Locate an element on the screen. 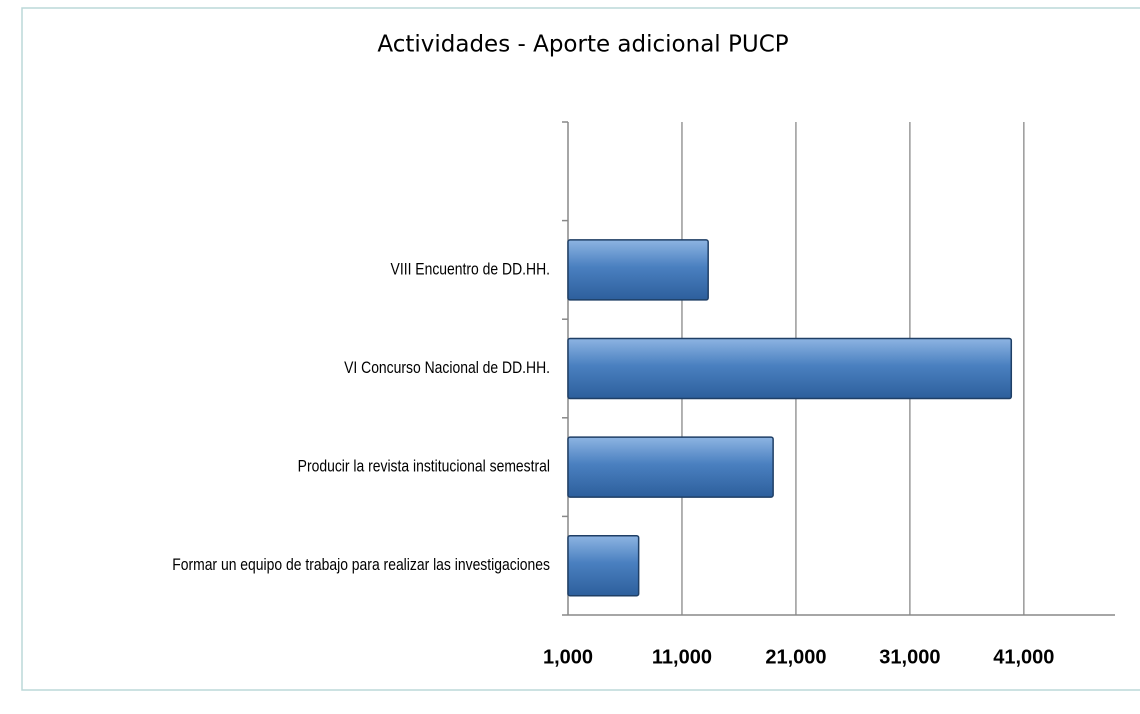 Image resolution: width=1140 pixels, height=714 pixels. y-tick-label: VI Concurso Nacional de DD.HH. is located at coordinates (447, 368).